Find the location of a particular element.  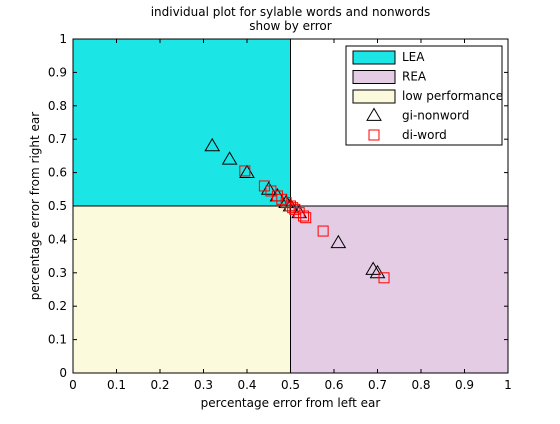

x-tick-label: 0.1 is located at coordinates (116, 385).